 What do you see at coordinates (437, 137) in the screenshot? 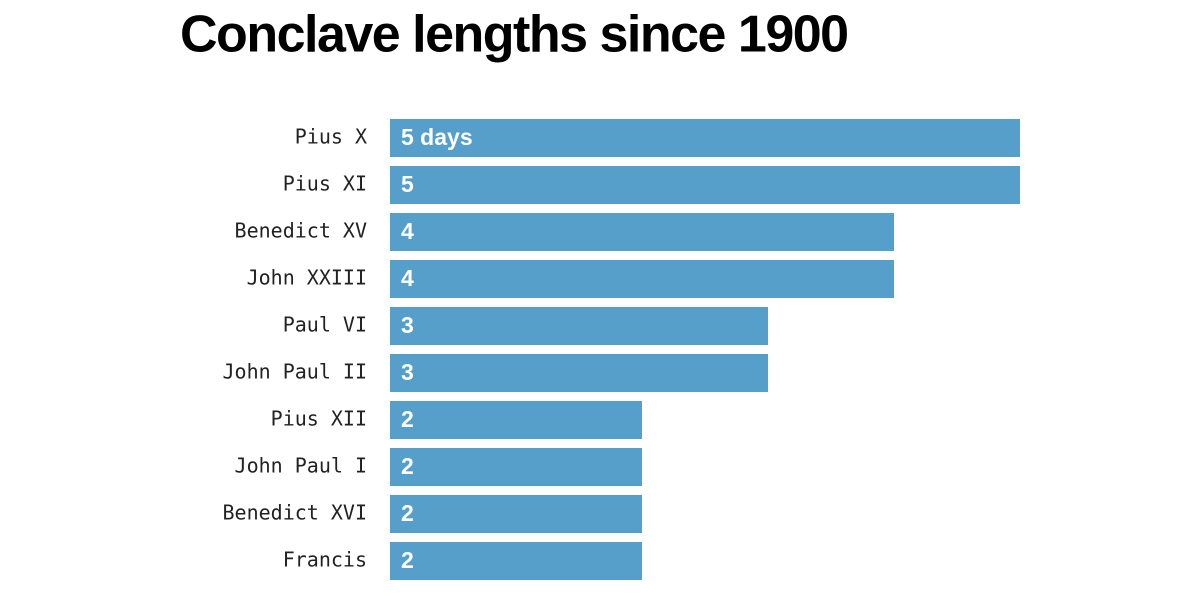
I see `value-label: 5 days` at bounding box center [437, 137].